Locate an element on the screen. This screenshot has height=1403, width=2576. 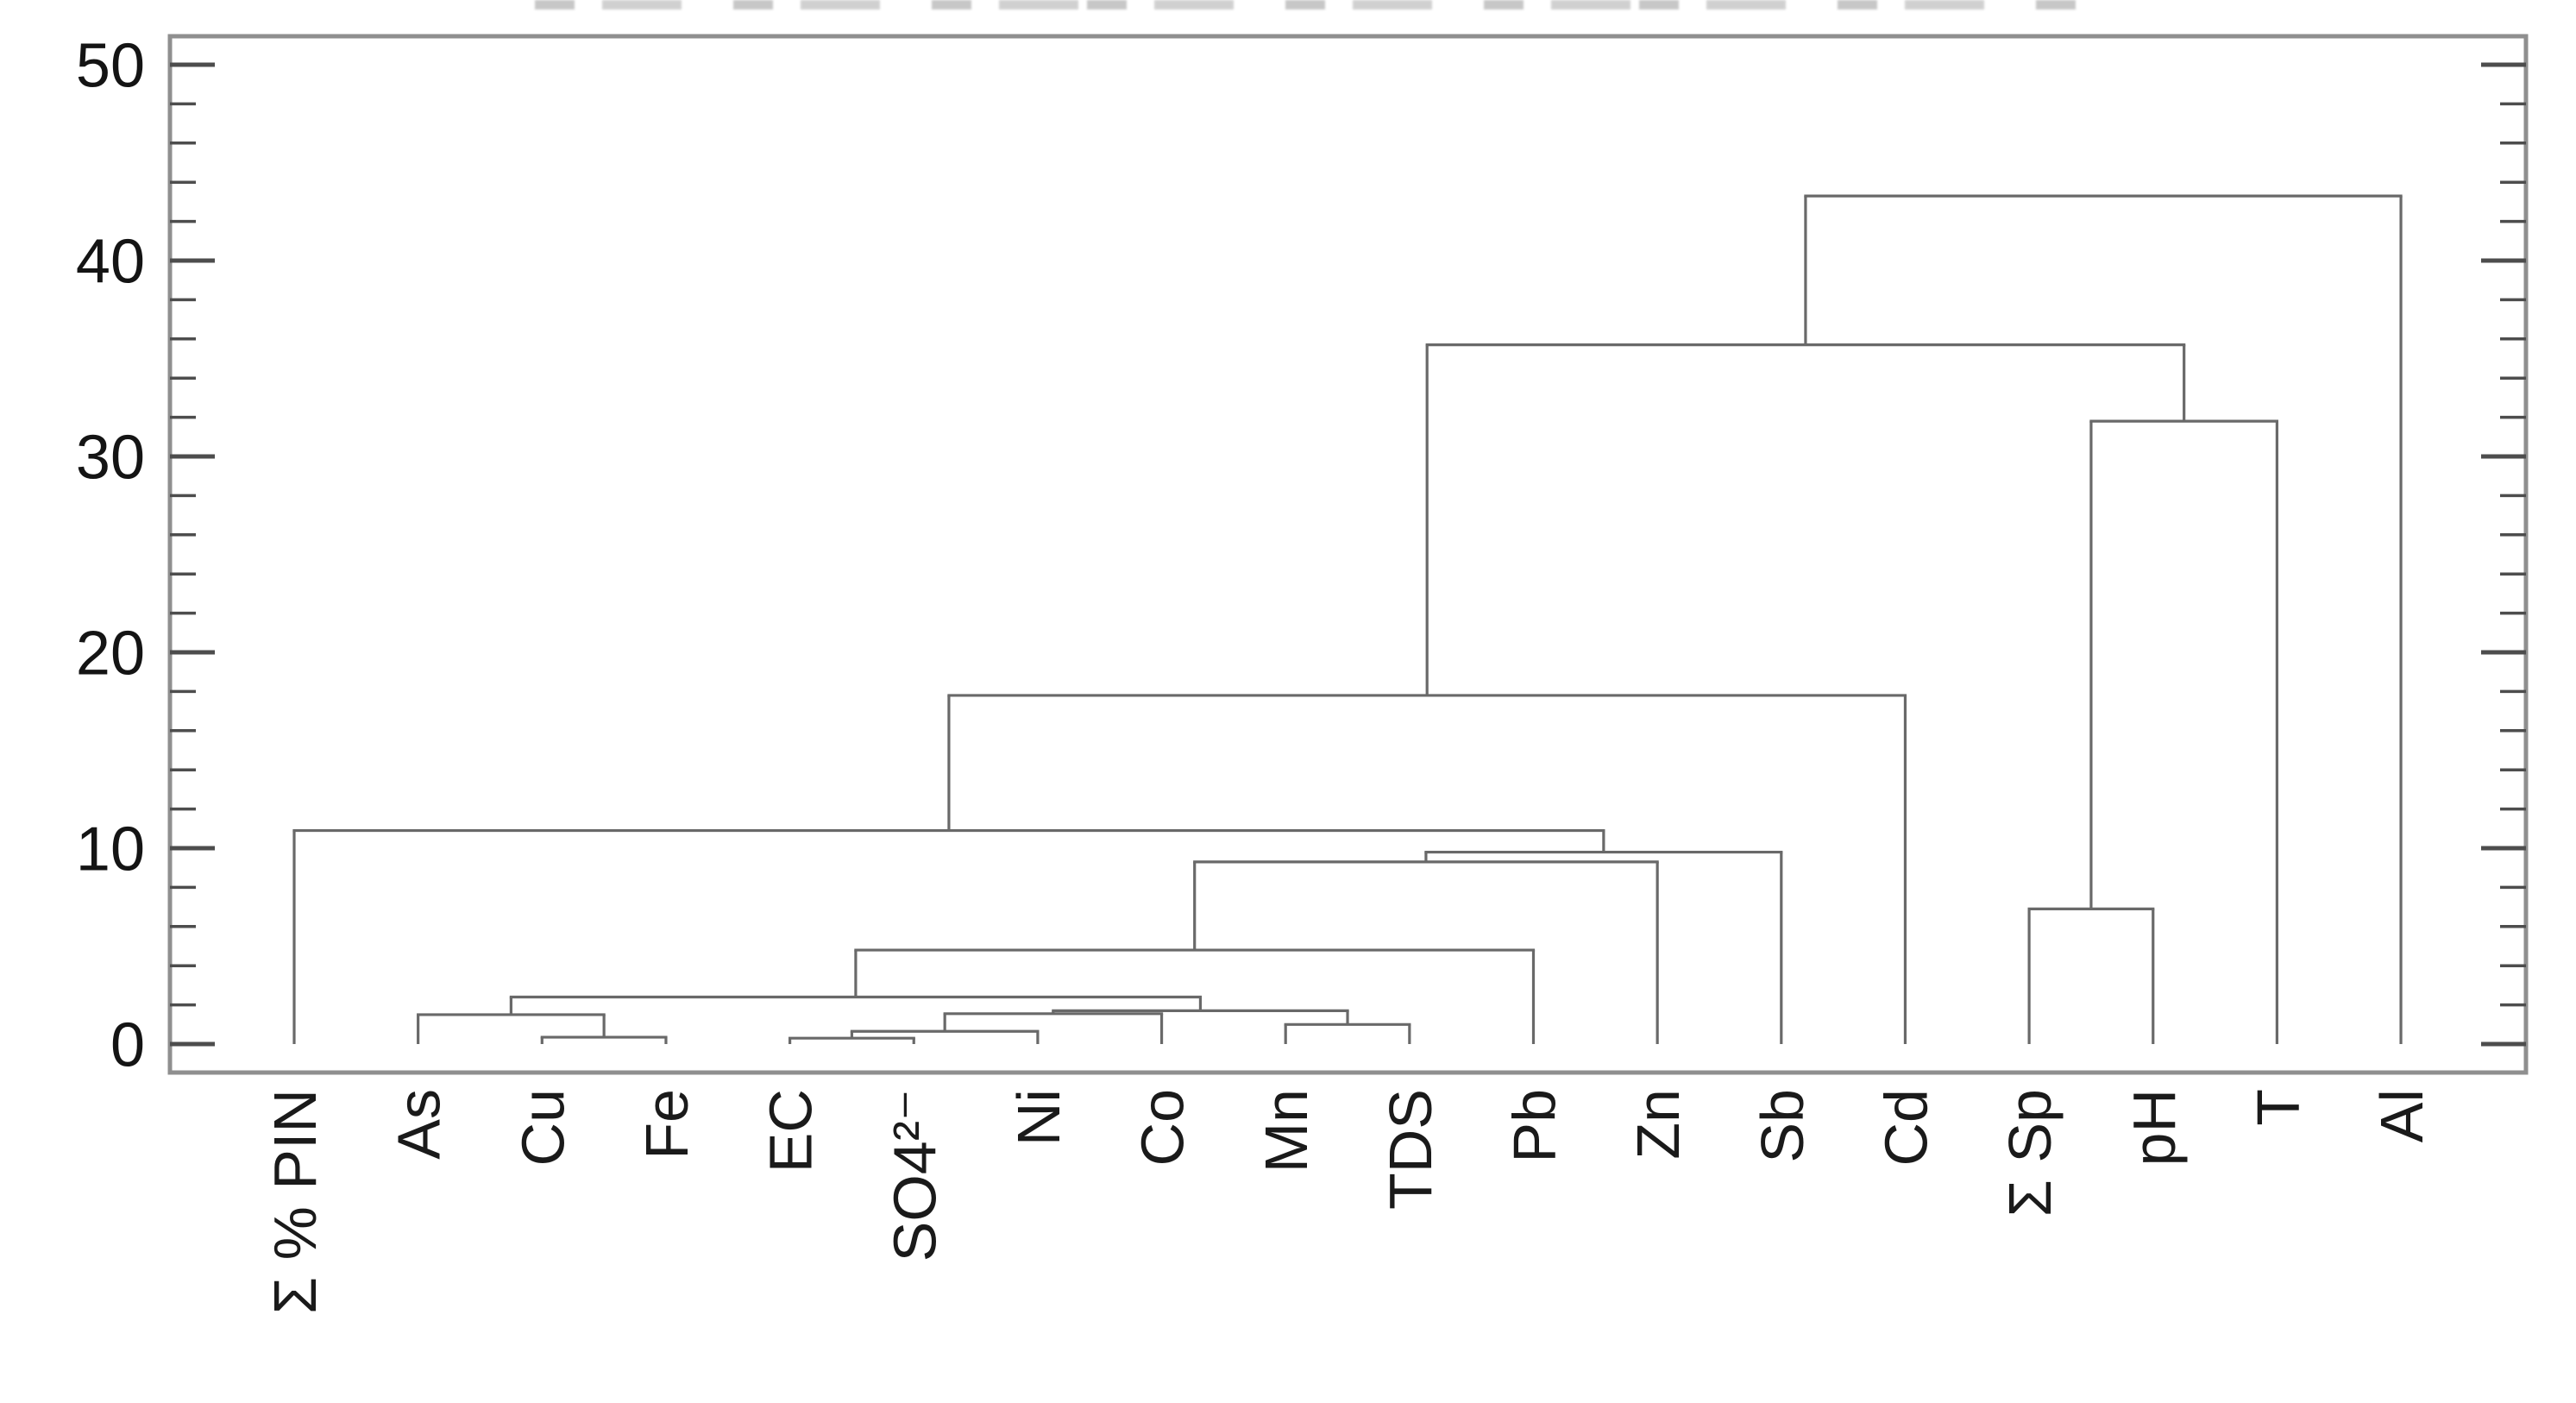
cropped-title-fragment is located at coordinates (1307, 4).